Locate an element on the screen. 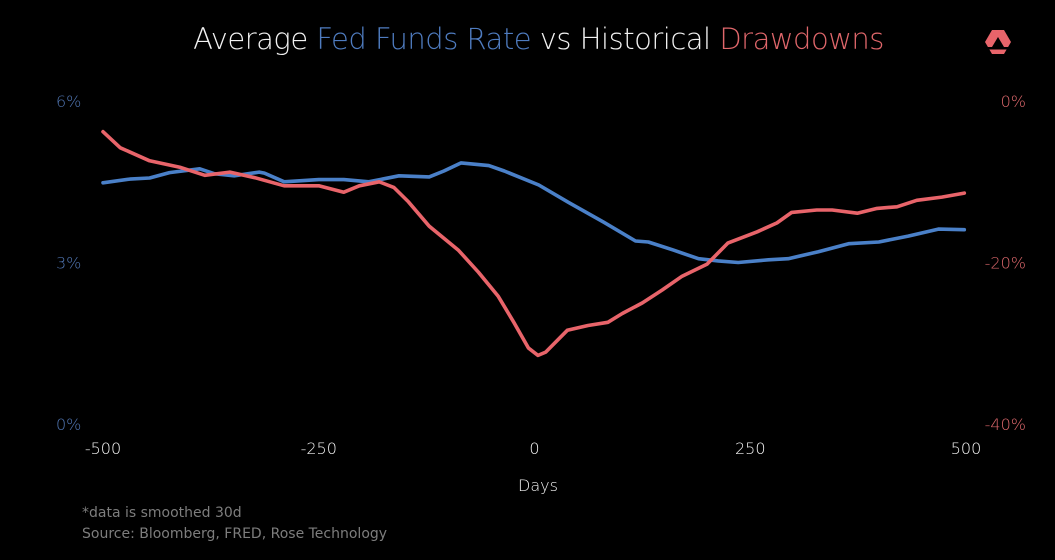 Image resolution: width=1055 pixels, height=560 pixels. footnote-source: Source: Bloomberg, FRED, Rose Technology is located at coordinates (235, 534).